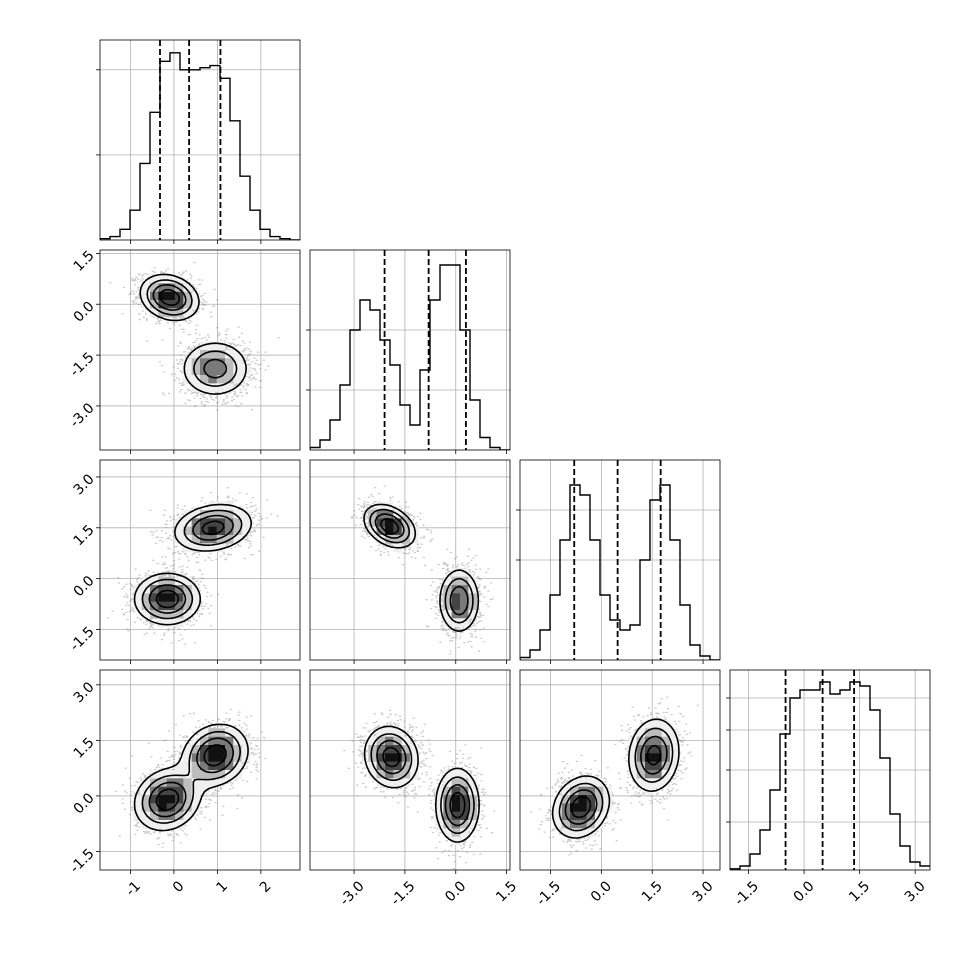  What do you see at coordinates (200, 146) in the screenshot?
I see `histogram-step-line` at bounding box center [200, 146].